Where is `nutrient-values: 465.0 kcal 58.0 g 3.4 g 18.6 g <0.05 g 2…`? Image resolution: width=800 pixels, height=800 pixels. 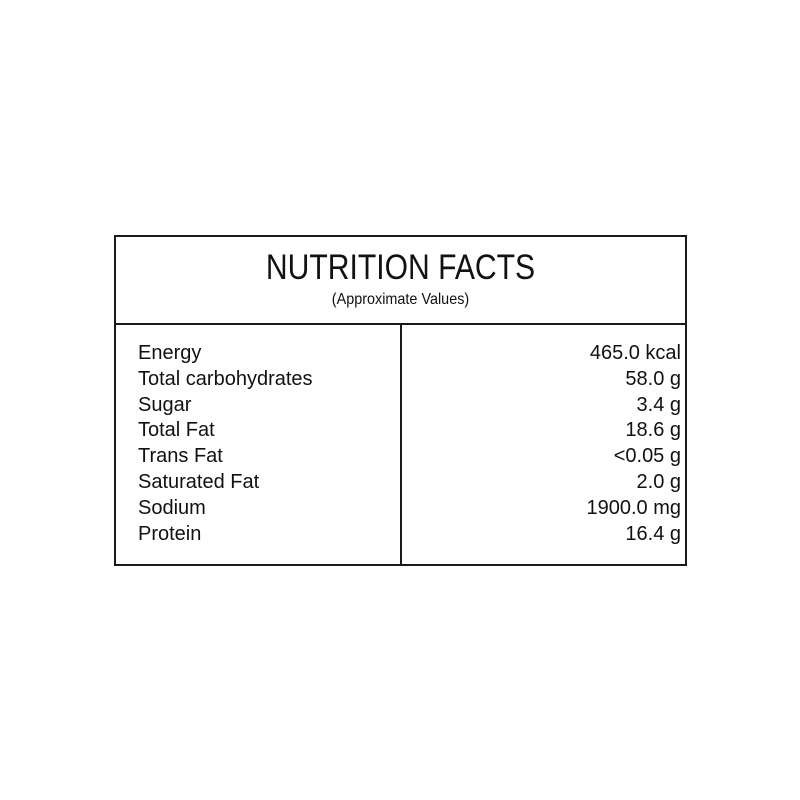
nutrient-values: 465.0 kcal 58.0 g 3.4 g 18.6 g <0.05 g 2… is located at coordinates (633, 444).